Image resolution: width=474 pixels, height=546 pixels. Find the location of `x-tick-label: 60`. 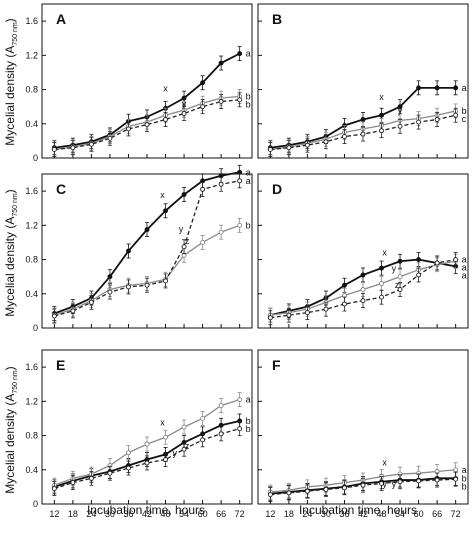

x-tick-label: 60 is located at coordinates (203, 514).